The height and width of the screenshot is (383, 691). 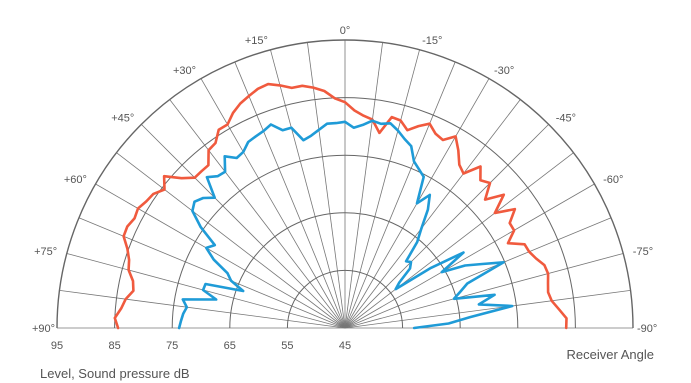 What do you see at coordinates (613, 180) in the screenshot?
I see `angle-tick-label: -60°` at bounding box center [613, 180].